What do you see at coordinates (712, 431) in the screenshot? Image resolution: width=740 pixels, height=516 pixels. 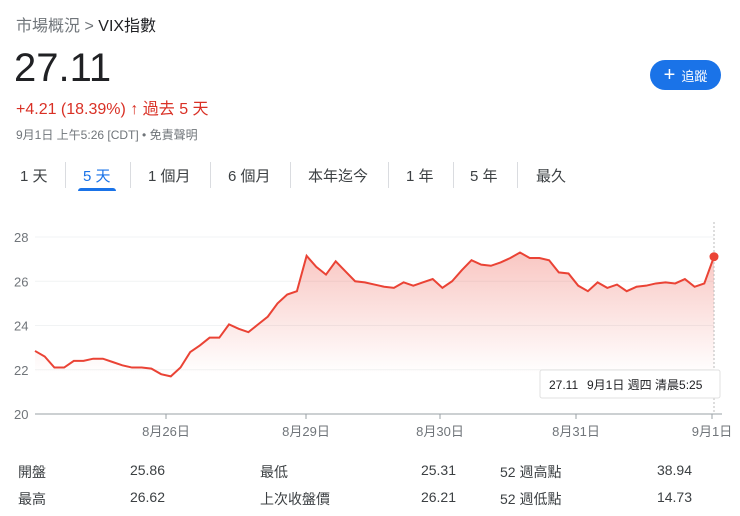 I see `x-tick-label: 9月1日` at bounding box center [712, 431].